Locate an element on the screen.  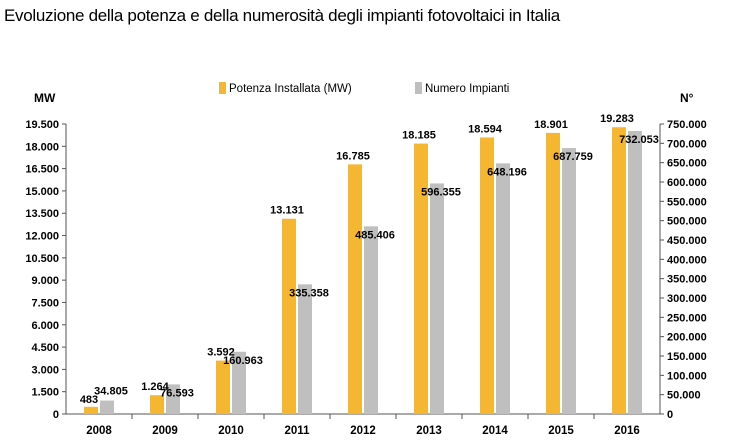
legend-swatch-potenza is located at coordinates (222, 88).